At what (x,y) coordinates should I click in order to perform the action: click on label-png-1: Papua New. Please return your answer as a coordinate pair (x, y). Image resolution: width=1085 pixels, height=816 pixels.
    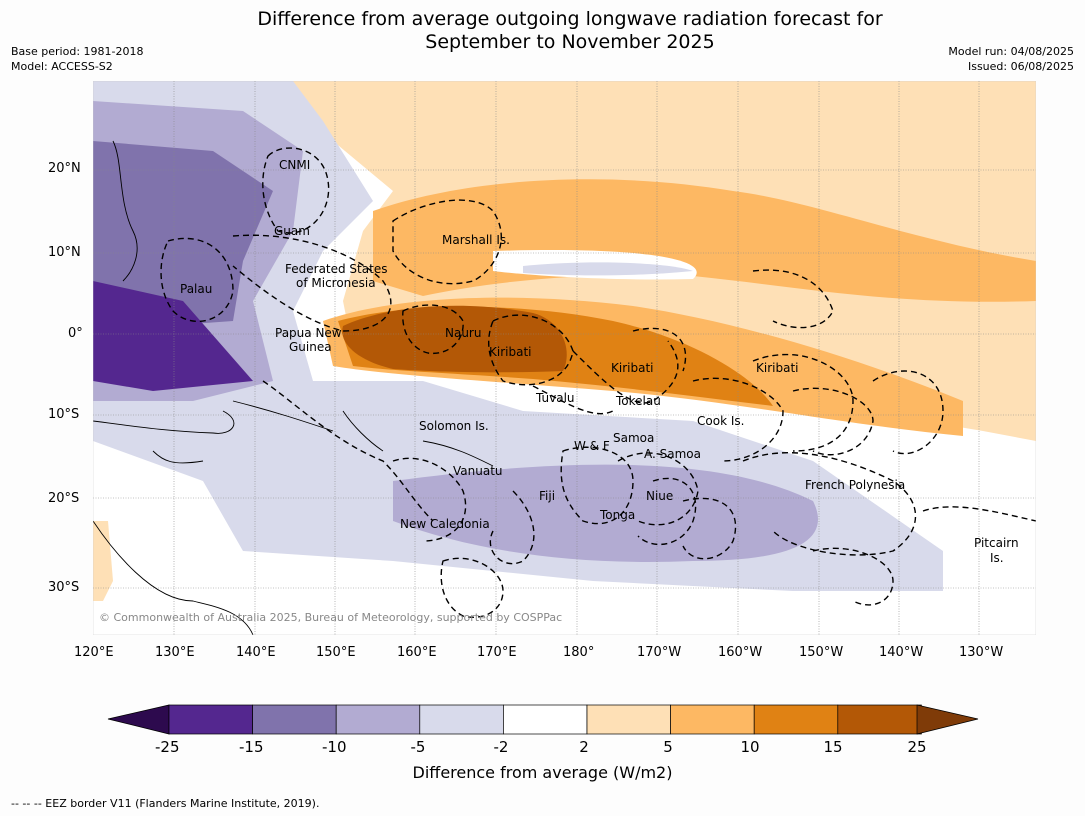
    Looking at the image, I should click on (308, 333).